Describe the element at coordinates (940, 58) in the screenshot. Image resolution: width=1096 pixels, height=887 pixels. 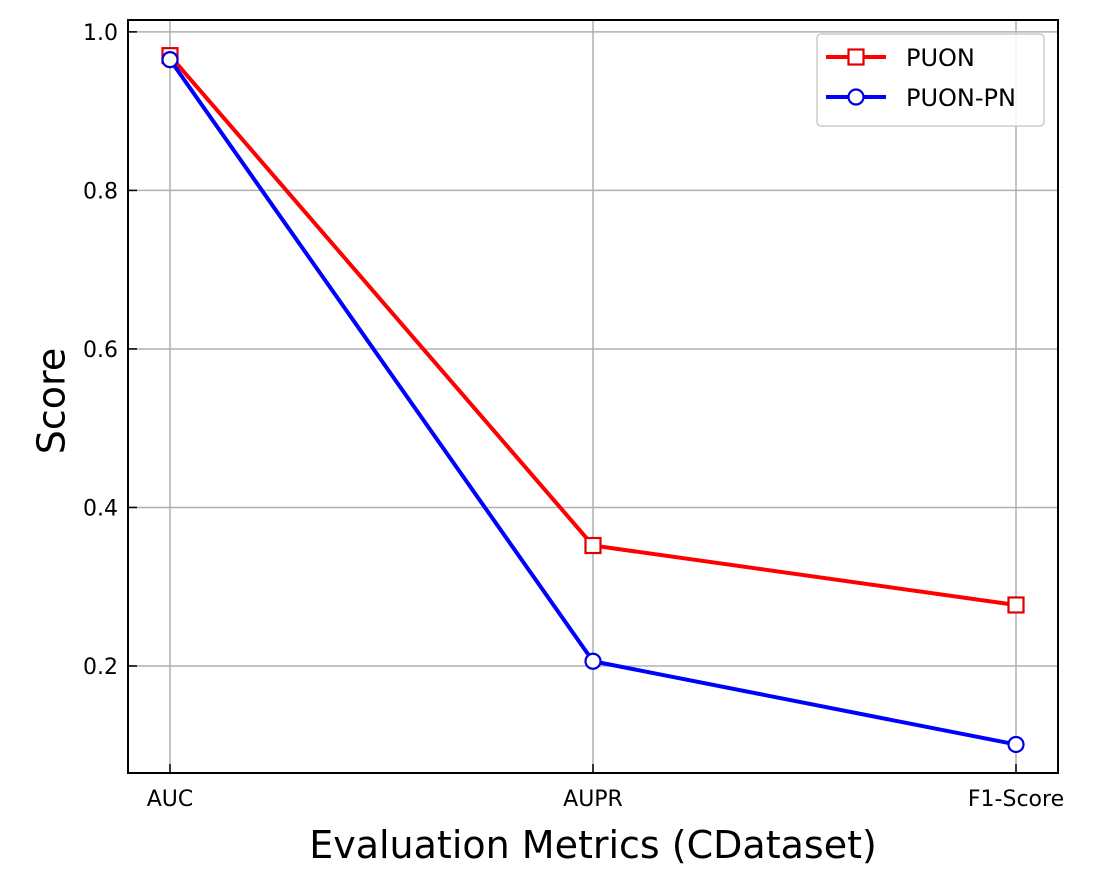
I see `legend-label: PUON` at that location.